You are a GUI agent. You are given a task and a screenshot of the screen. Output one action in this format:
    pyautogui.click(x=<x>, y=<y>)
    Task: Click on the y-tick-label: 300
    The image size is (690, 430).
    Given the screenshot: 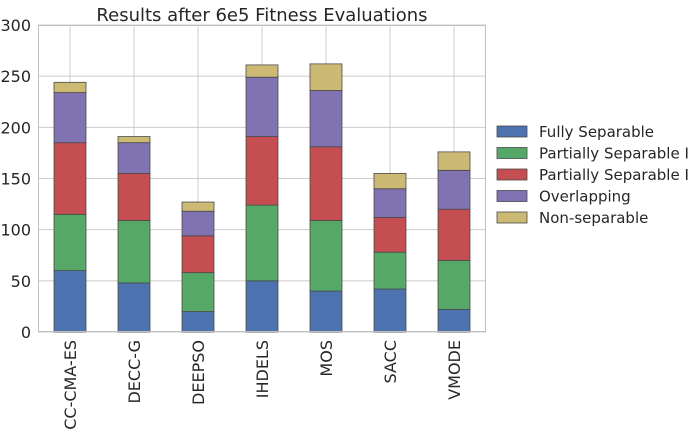 What is the action you would take?
    pyautogui.click(x=15, y=25)
    